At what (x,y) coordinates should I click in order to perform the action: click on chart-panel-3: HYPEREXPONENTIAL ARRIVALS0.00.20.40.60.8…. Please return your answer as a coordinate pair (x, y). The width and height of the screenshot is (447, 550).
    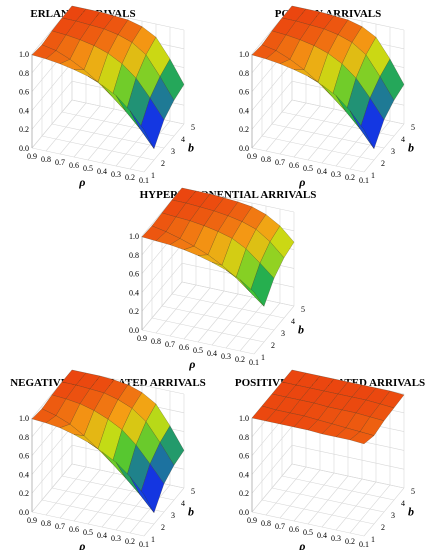
    Looking at the image, I should click on (222, 279).